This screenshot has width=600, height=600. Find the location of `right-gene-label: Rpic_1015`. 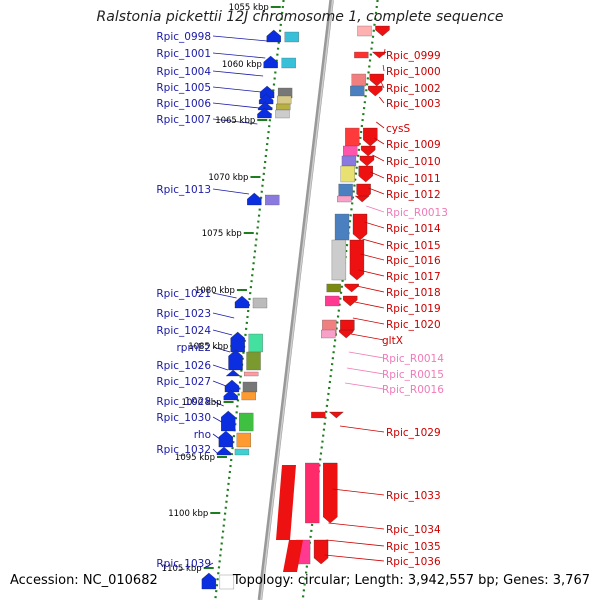

right-gene-label: Rpic_1015 is located at coordinates (413, 246).